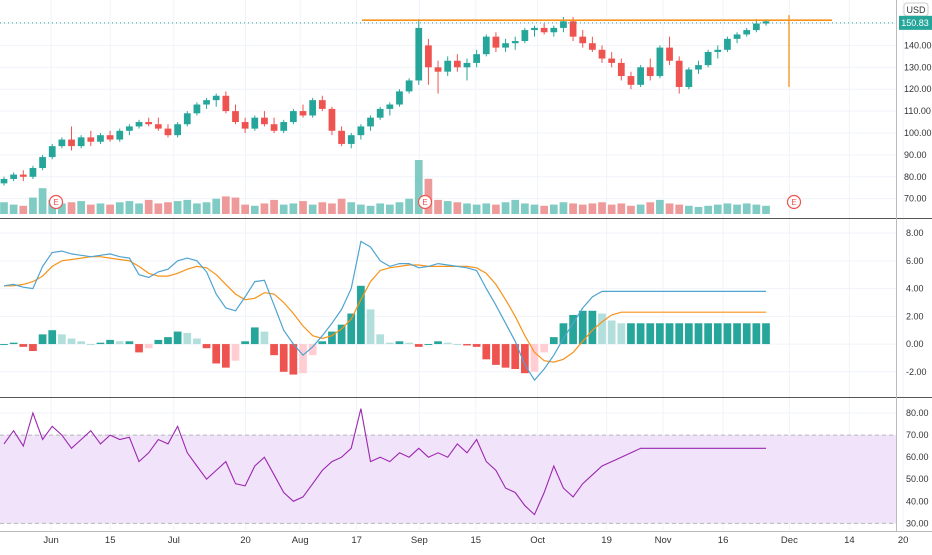 The image size is (932, 555). I want to click on macd-y-axis: 8.00 6.00 4.00 2.00 0.00 -2.00, so click(916, 302).